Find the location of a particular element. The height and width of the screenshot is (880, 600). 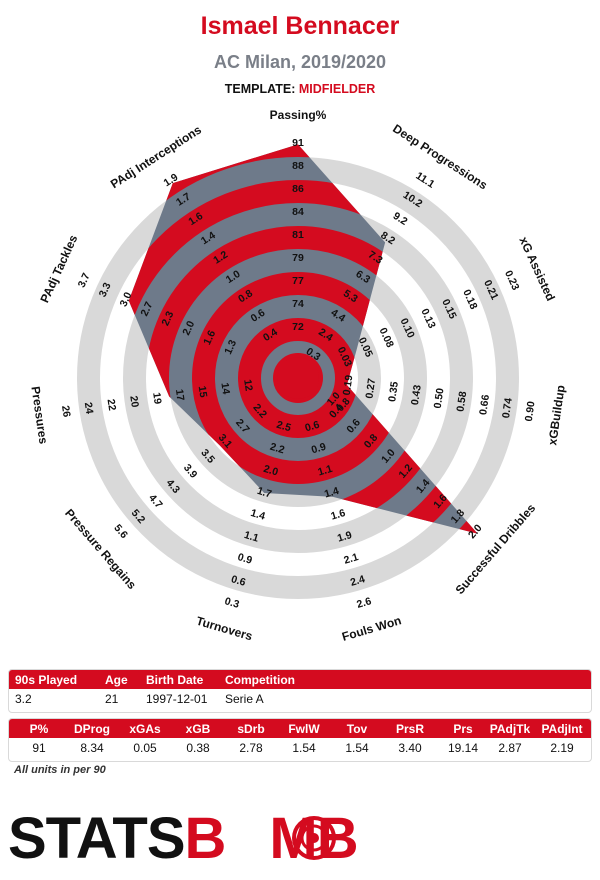

tick-label: 9.2 is located at coordinates (400, 219).